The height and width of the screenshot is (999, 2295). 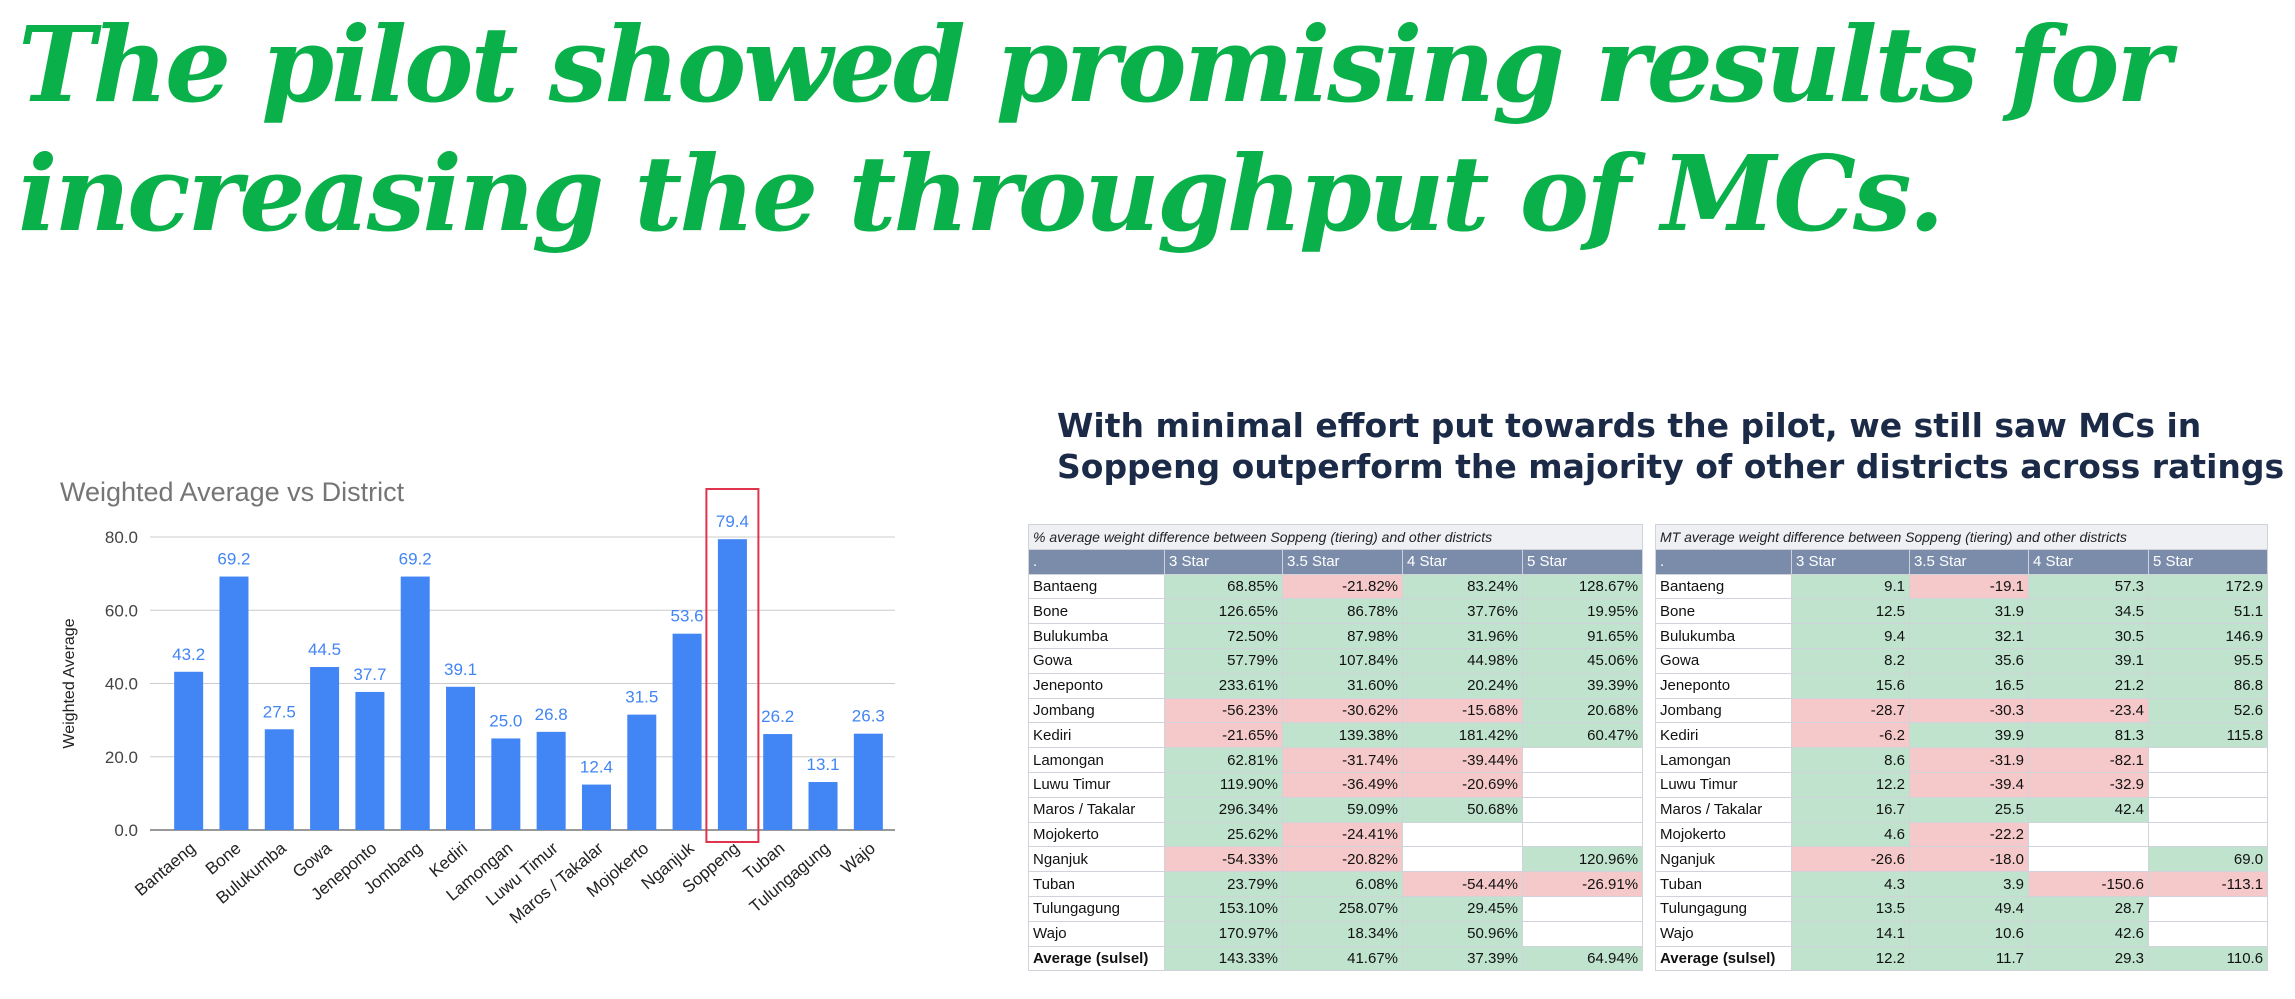 What do you see at coordinates (1723, 561) in the screenshot?
I see `column-header: .` at bounding box center [1723, 561].